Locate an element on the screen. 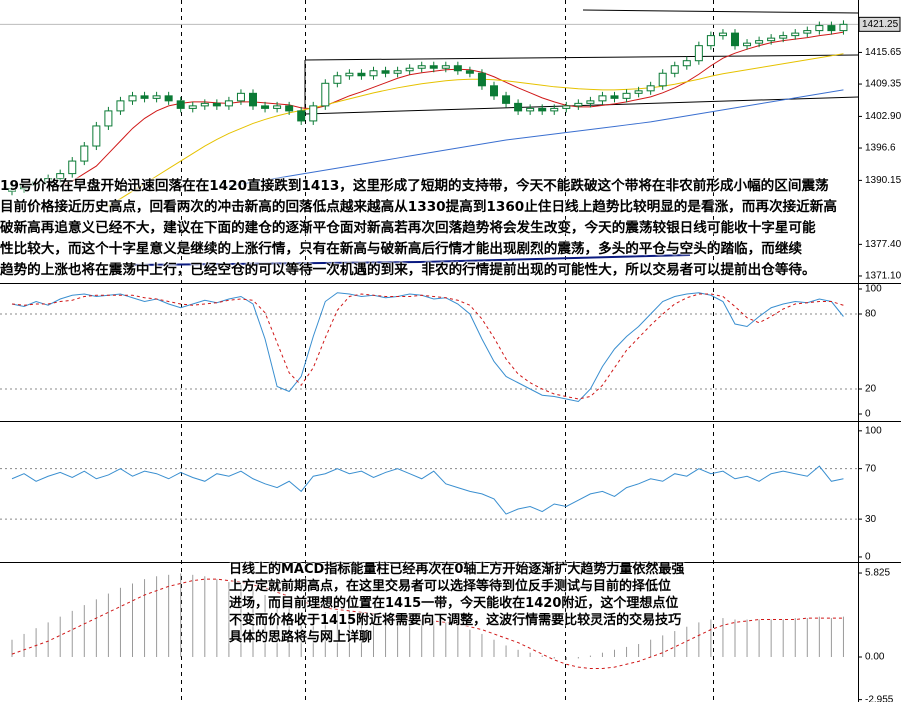 This screenshot has width=901, height=702. y-tick-label: 1409.35 is located at coordinates (883, 84).